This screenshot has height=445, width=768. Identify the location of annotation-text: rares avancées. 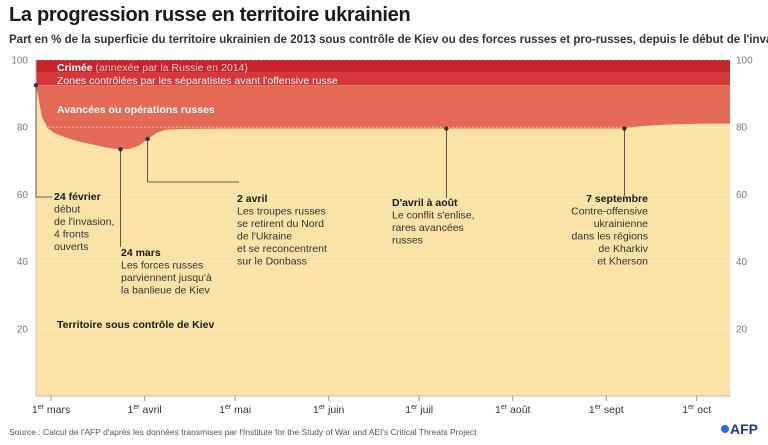
(428, 228).